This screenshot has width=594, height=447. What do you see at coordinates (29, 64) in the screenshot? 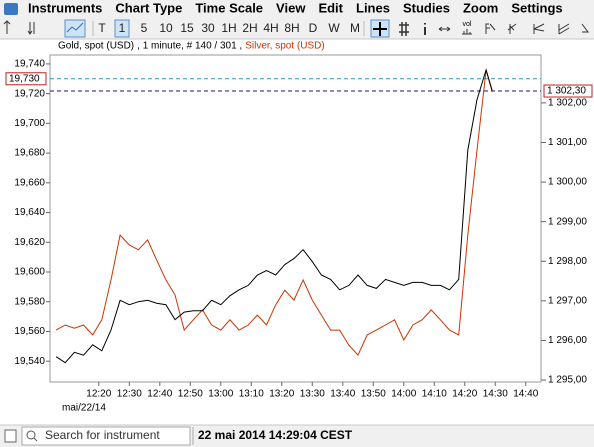
I see `y-tick-label: 19,740` at bounding box center [29, 64].